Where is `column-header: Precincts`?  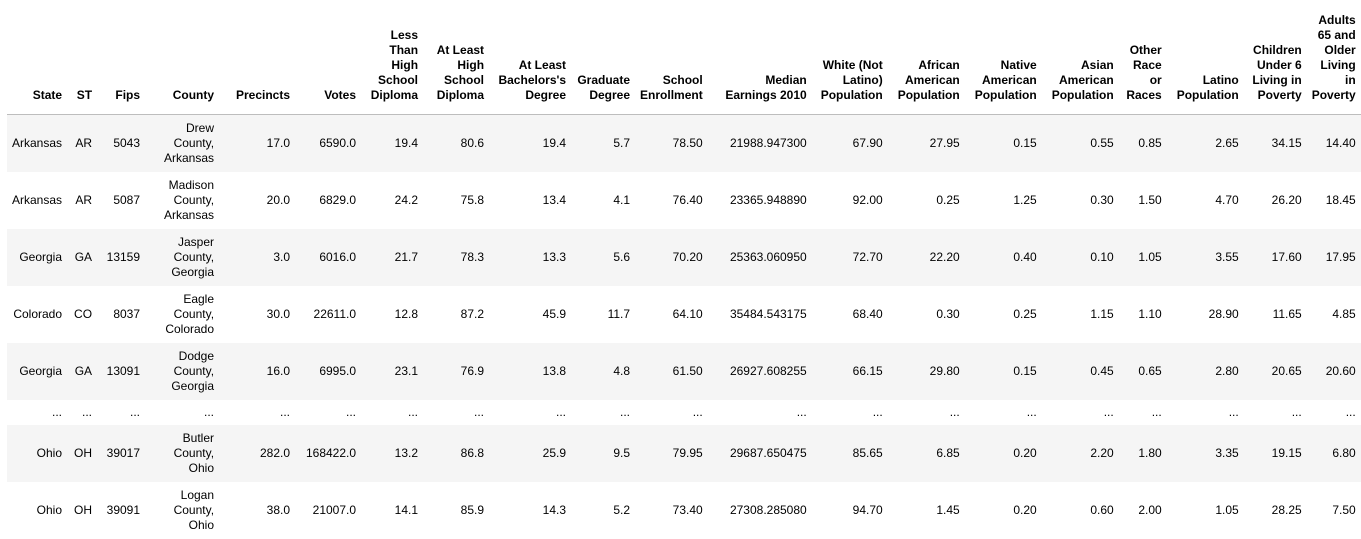 column-header: Precincts is located at coordinates (257, 57).